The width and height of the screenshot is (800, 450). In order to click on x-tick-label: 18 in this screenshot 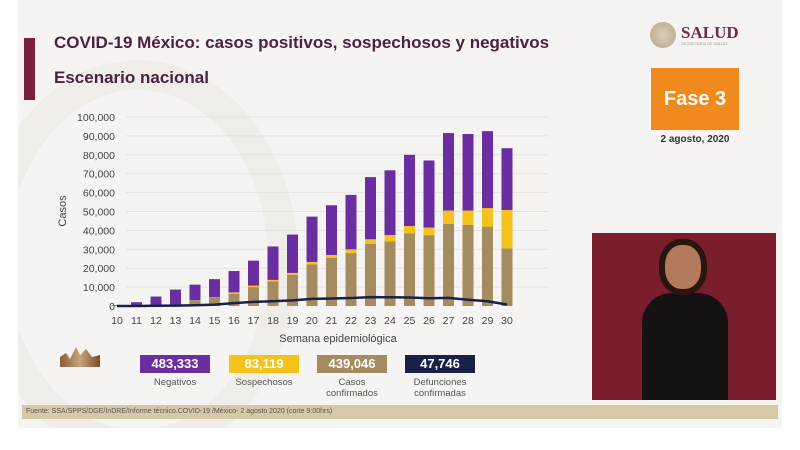, I will do `click(273, 321)`.